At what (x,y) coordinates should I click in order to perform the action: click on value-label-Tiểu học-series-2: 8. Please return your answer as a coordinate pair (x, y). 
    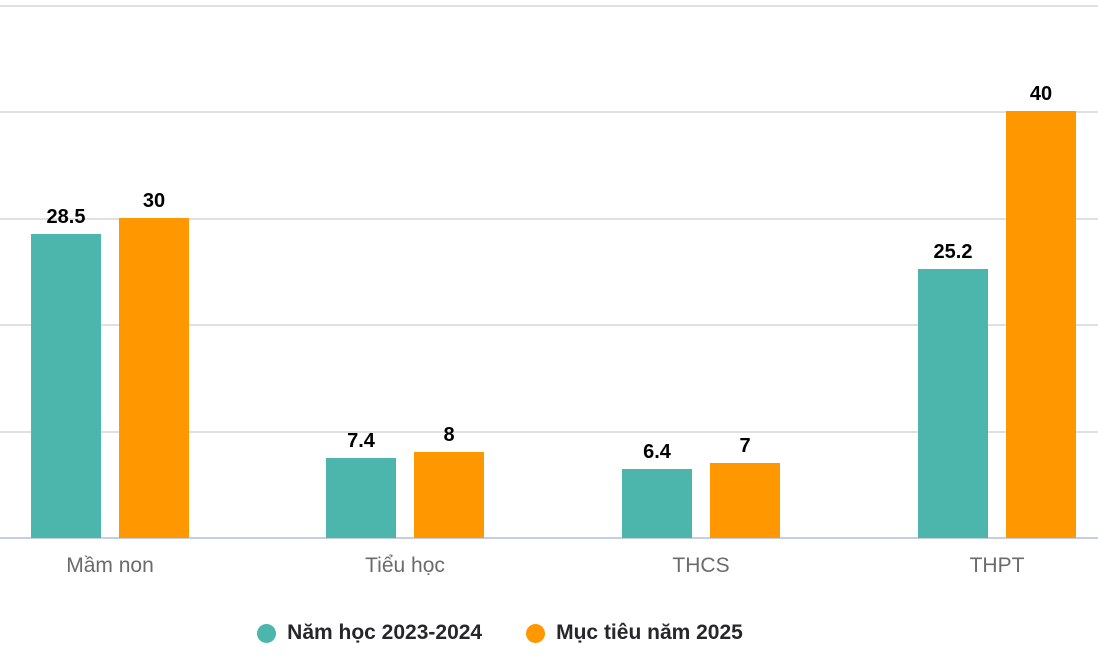
    Looking at the image, I should click on (449, 435).